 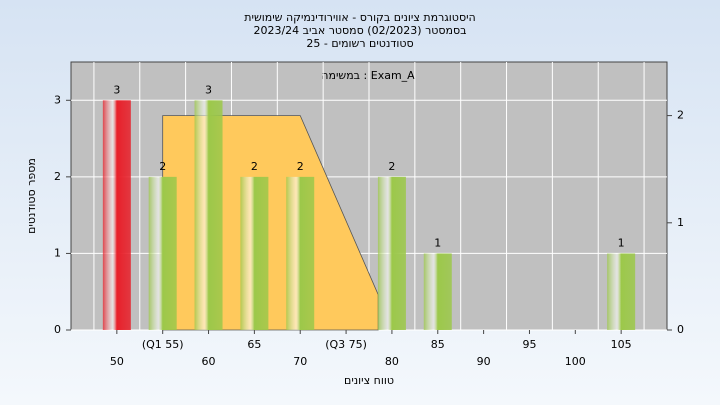 I want to click on y-tick-label: 1, so click(x=57, y=252).